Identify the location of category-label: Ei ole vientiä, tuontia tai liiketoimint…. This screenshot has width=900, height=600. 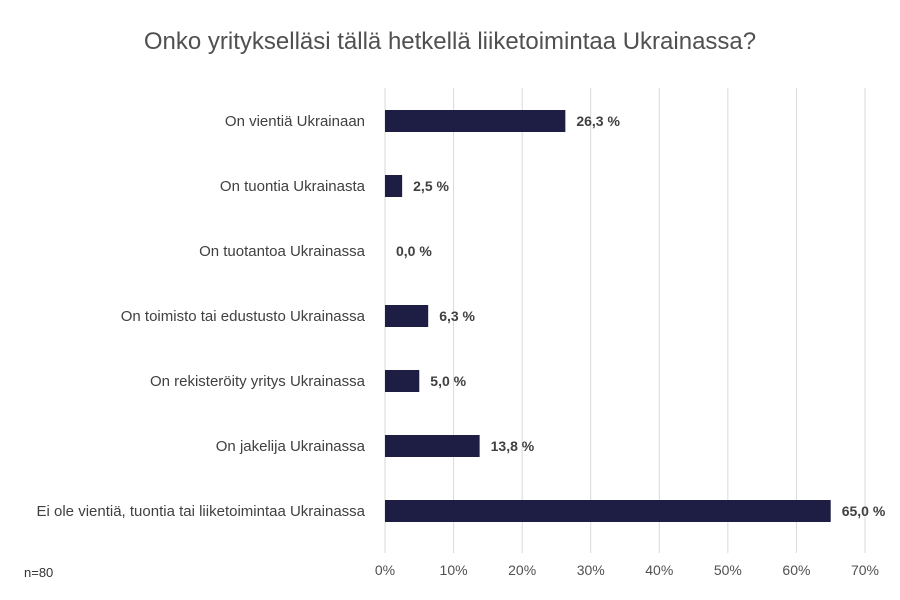
(201, 511).